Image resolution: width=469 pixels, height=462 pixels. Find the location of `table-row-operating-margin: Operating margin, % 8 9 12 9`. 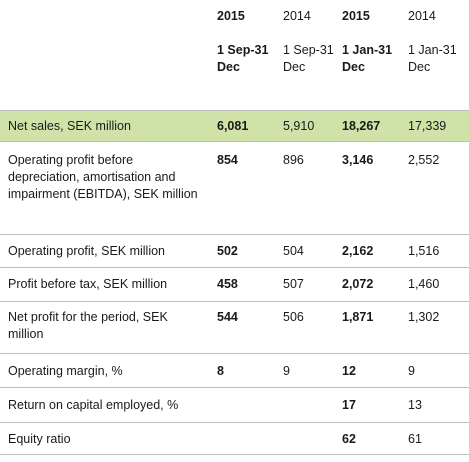

table-row-operating-margin: Operating margin, % 8 9 12 9 is located at coordinates (234, 371).